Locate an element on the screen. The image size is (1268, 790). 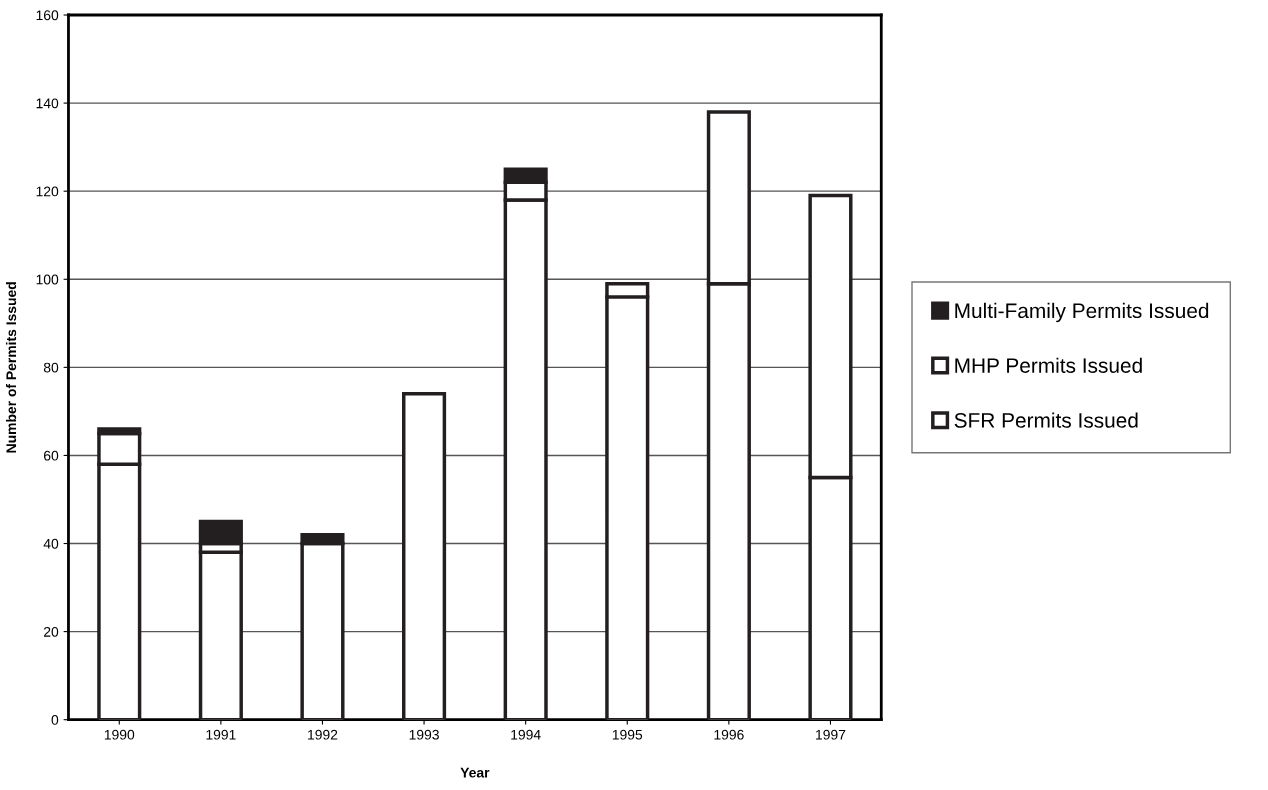
legend-label: Multi-Family Permits Issued is located at coordinates (1082, 312).